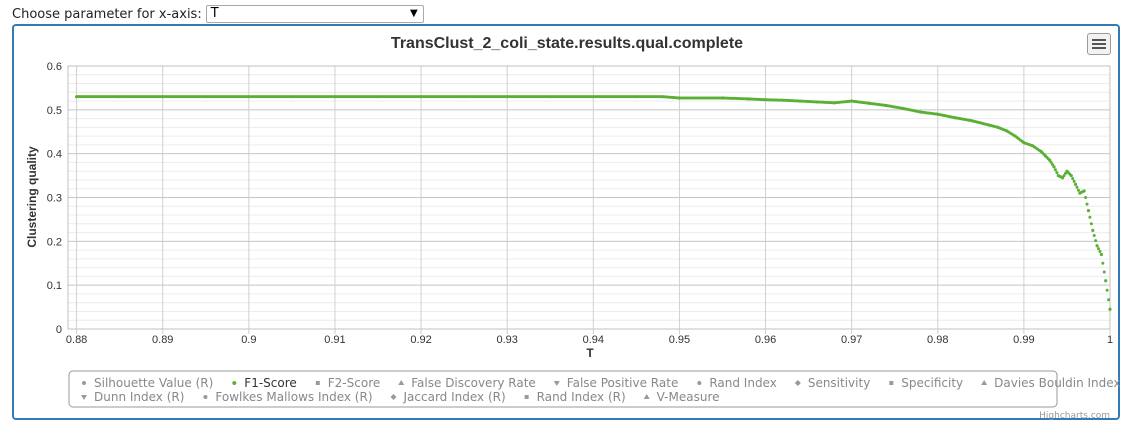 The image size is (1124, 423). I want to click on x-tick-label: 0.92, so click(420, 340).